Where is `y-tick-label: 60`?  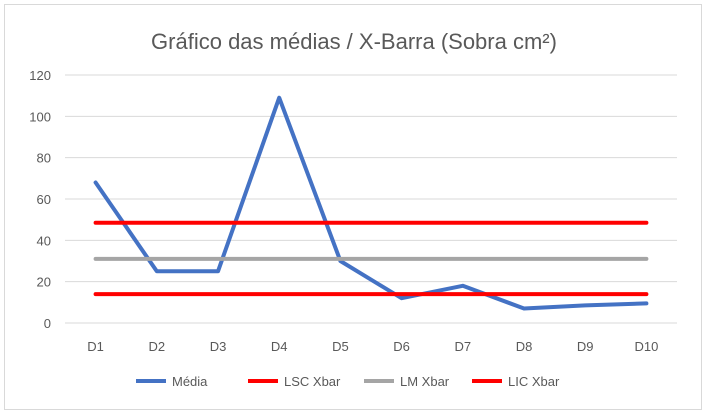
y-tick-label: 60 is located at coordinates (44, 199).